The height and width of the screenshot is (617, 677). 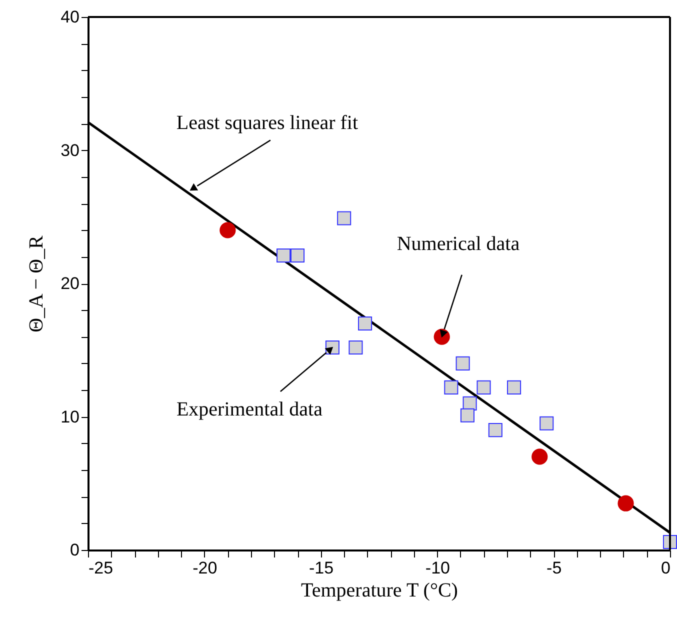 What do you see at coordinates (70, 283) in the screenshot?
I see `y-tick-label: 20` at bounding box center [70, 283].